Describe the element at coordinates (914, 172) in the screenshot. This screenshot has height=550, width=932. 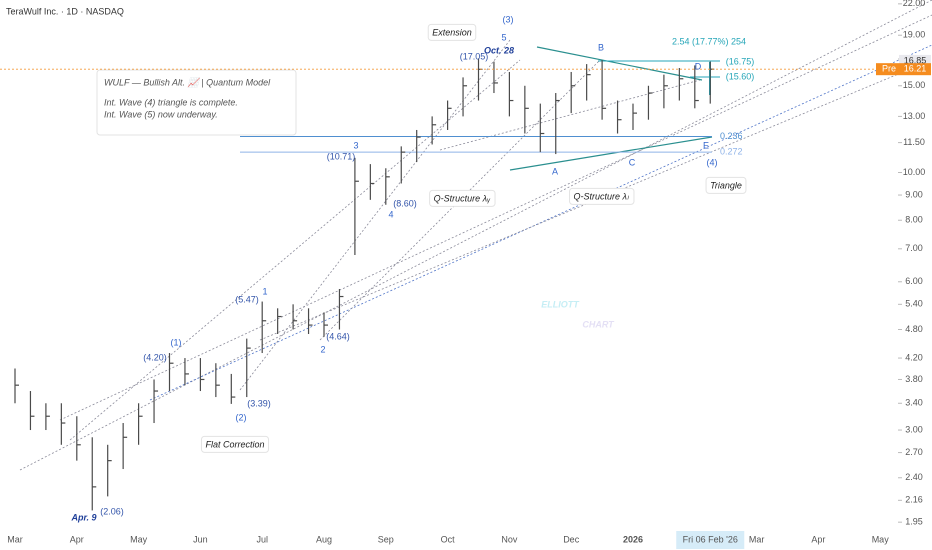
I see `y-tick-label: 10.00` at that location.